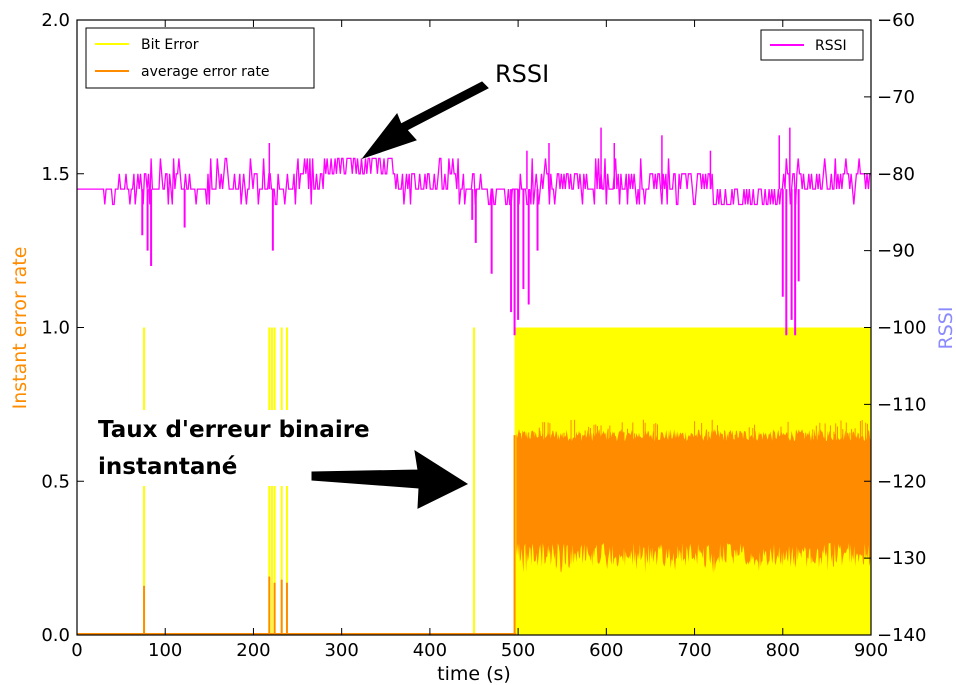 The height and width of the screenshot is (685, 956). I want to click on x-tick-label: 800, so click(783, 650).